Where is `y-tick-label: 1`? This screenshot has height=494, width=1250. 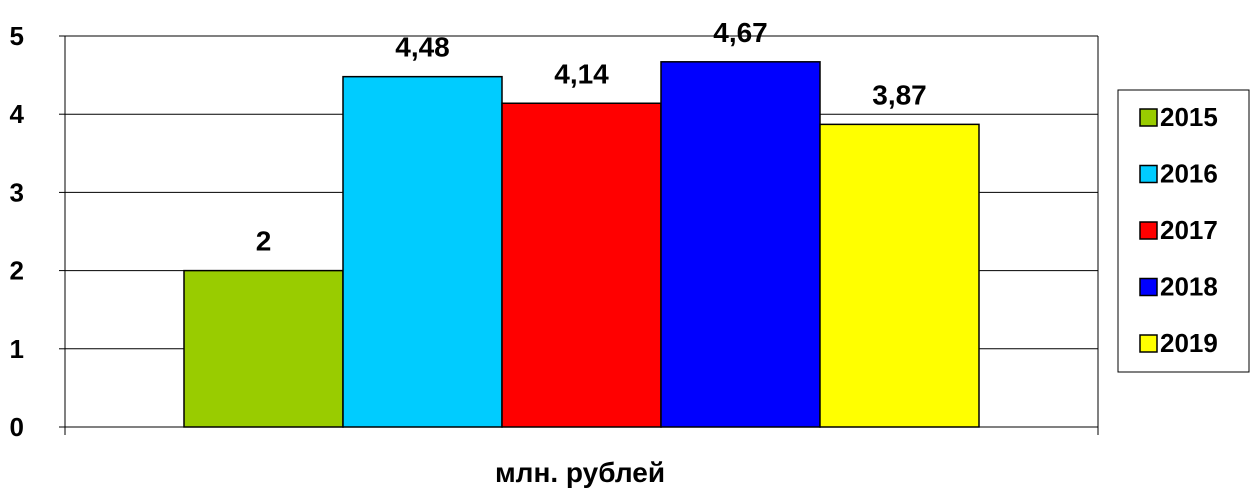 y-tick-label: 1 is located at coordinates (17, 349).